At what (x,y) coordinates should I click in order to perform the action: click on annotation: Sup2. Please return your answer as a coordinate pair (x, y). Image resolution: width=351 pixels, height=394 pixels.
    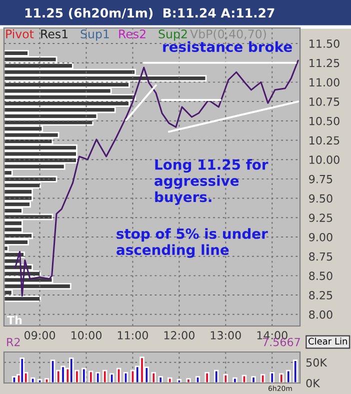
    Looking at the image, I should click on (172, 35).